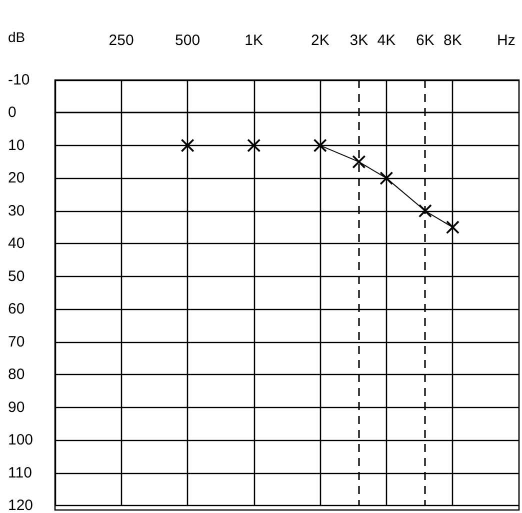 The width and height of the screenshot is (522, 513). Describe the element at coordinates (16, 145) in the screenshot. I see `y-tick-label: 10` at that location.